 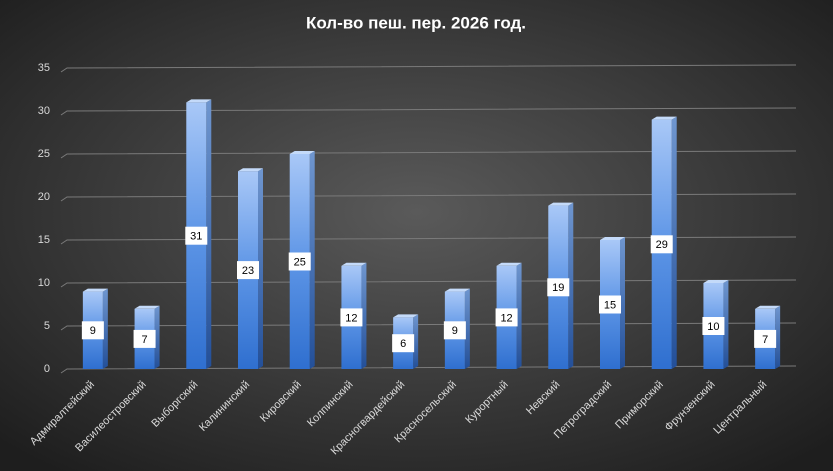 What do you see at coordinates (44, 68) in the screenshot?
I see `y-tick-label: 35` at bounding box center [44, 68].